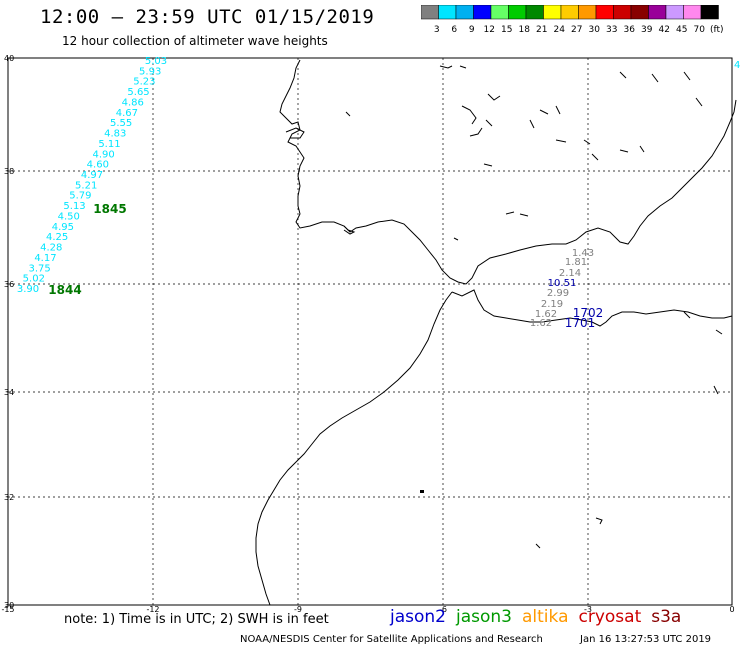  Describe the element at coordinates (570, 273) in the screenshot. I see `wave-height-value: 2.14` at that location.